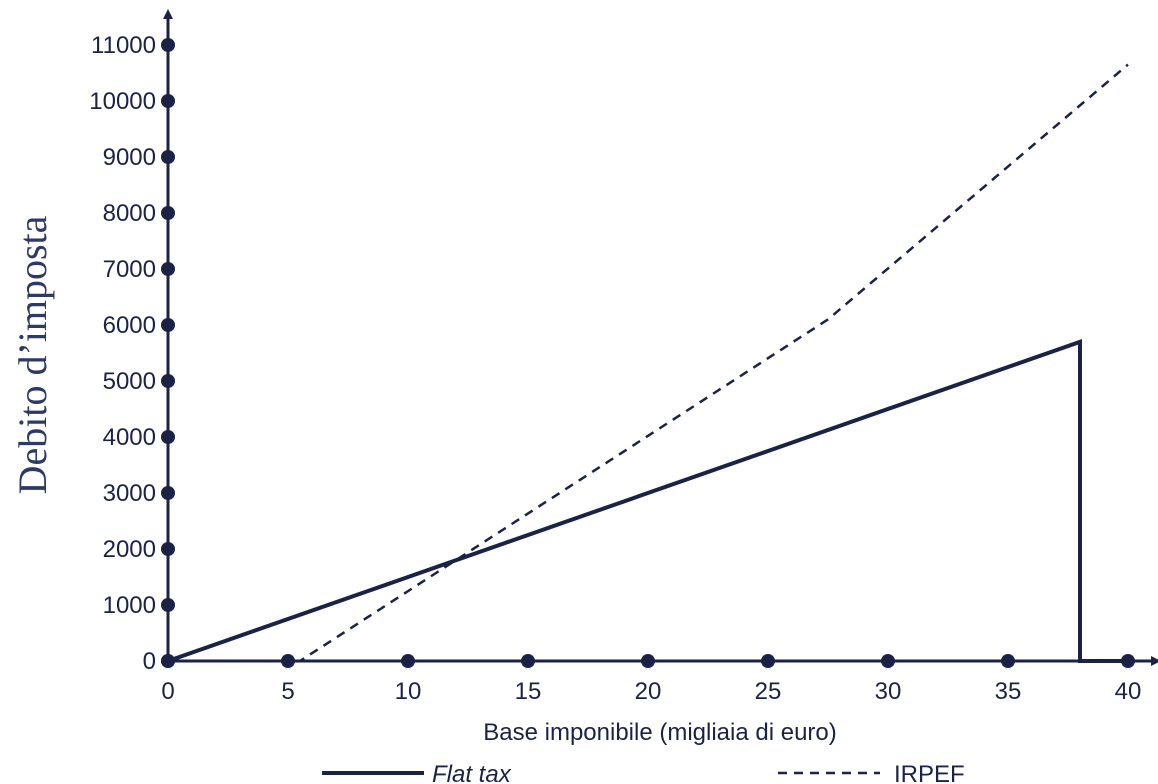 The width and height of the screenshot is (1158, 784). I want to click on y-tick-label: 2000, so click(129, 549).